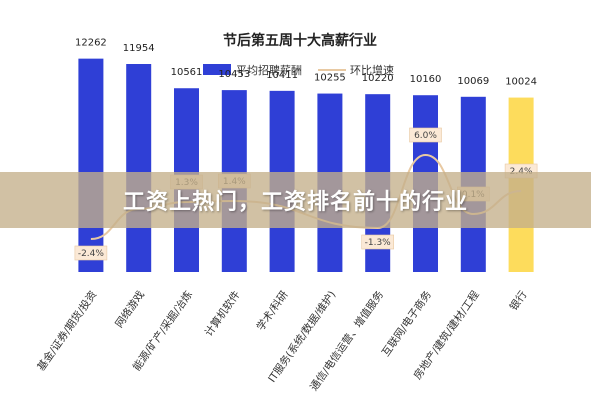 This screenshot has height=400, width=591. I want to click on bar-value-label: 10160, so click(426, 79).